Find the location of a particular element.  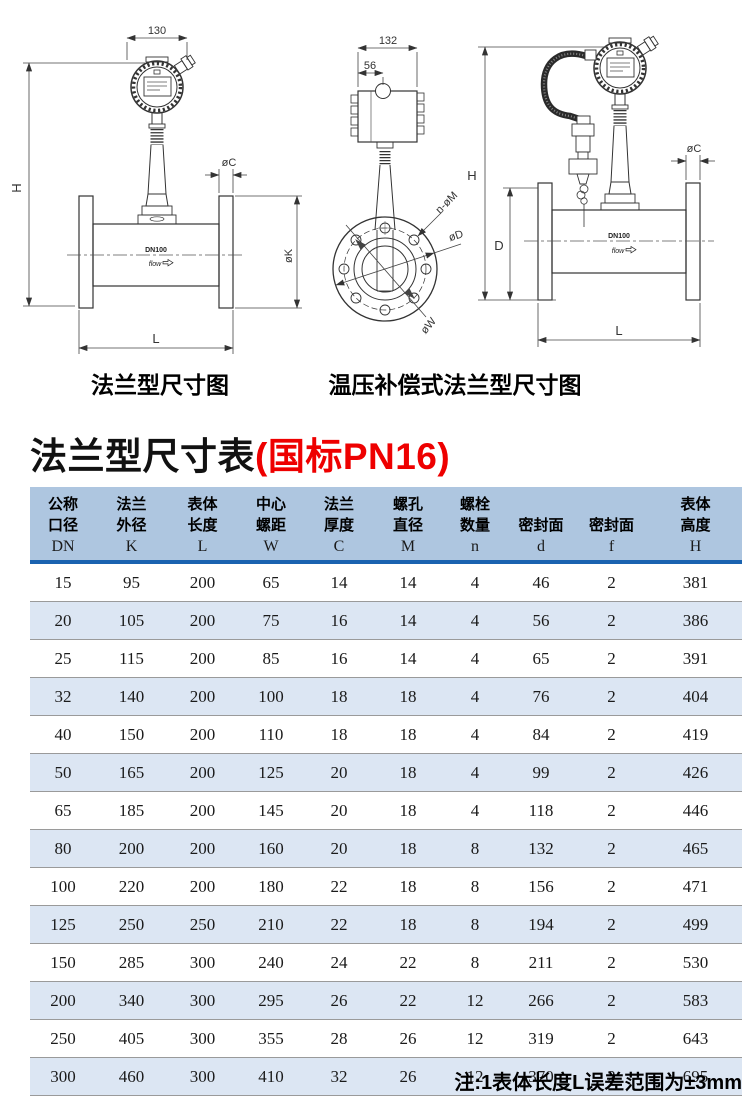

table-cell: 110 is located at coordinates (271, 734).